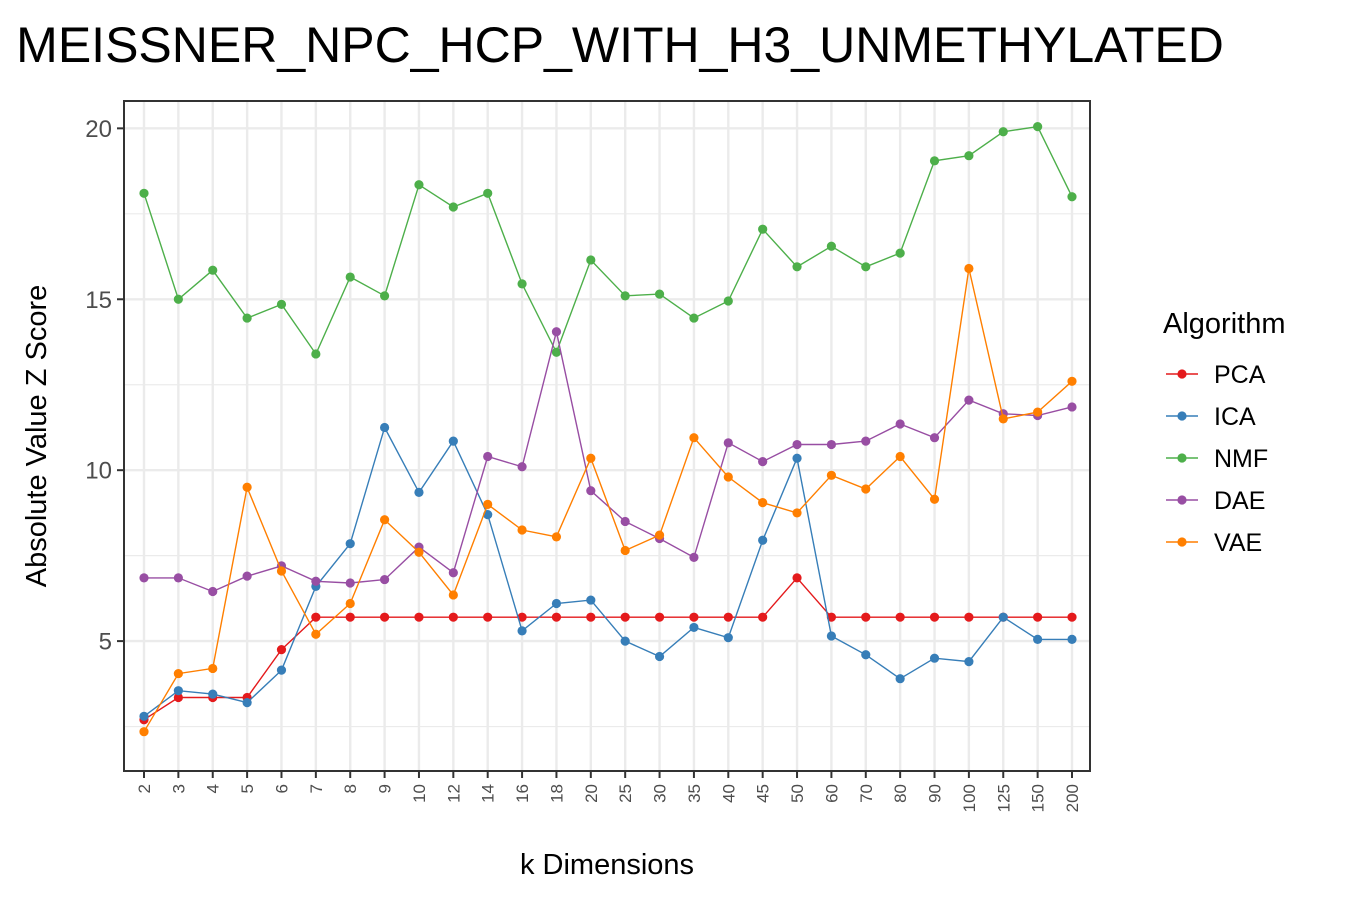  I want to click on x-tick-label: 5, so click(247, 788).